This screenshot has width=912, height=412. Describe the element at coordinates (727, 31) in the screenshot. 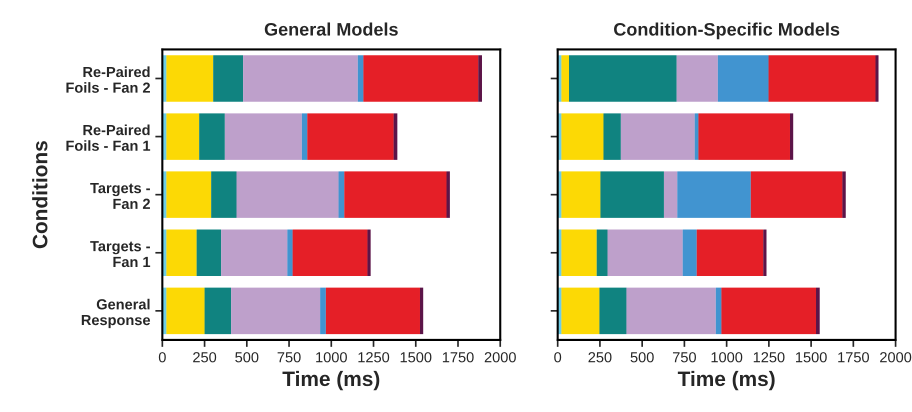

I see `chart-title: Condition-Specific Models` at that location.